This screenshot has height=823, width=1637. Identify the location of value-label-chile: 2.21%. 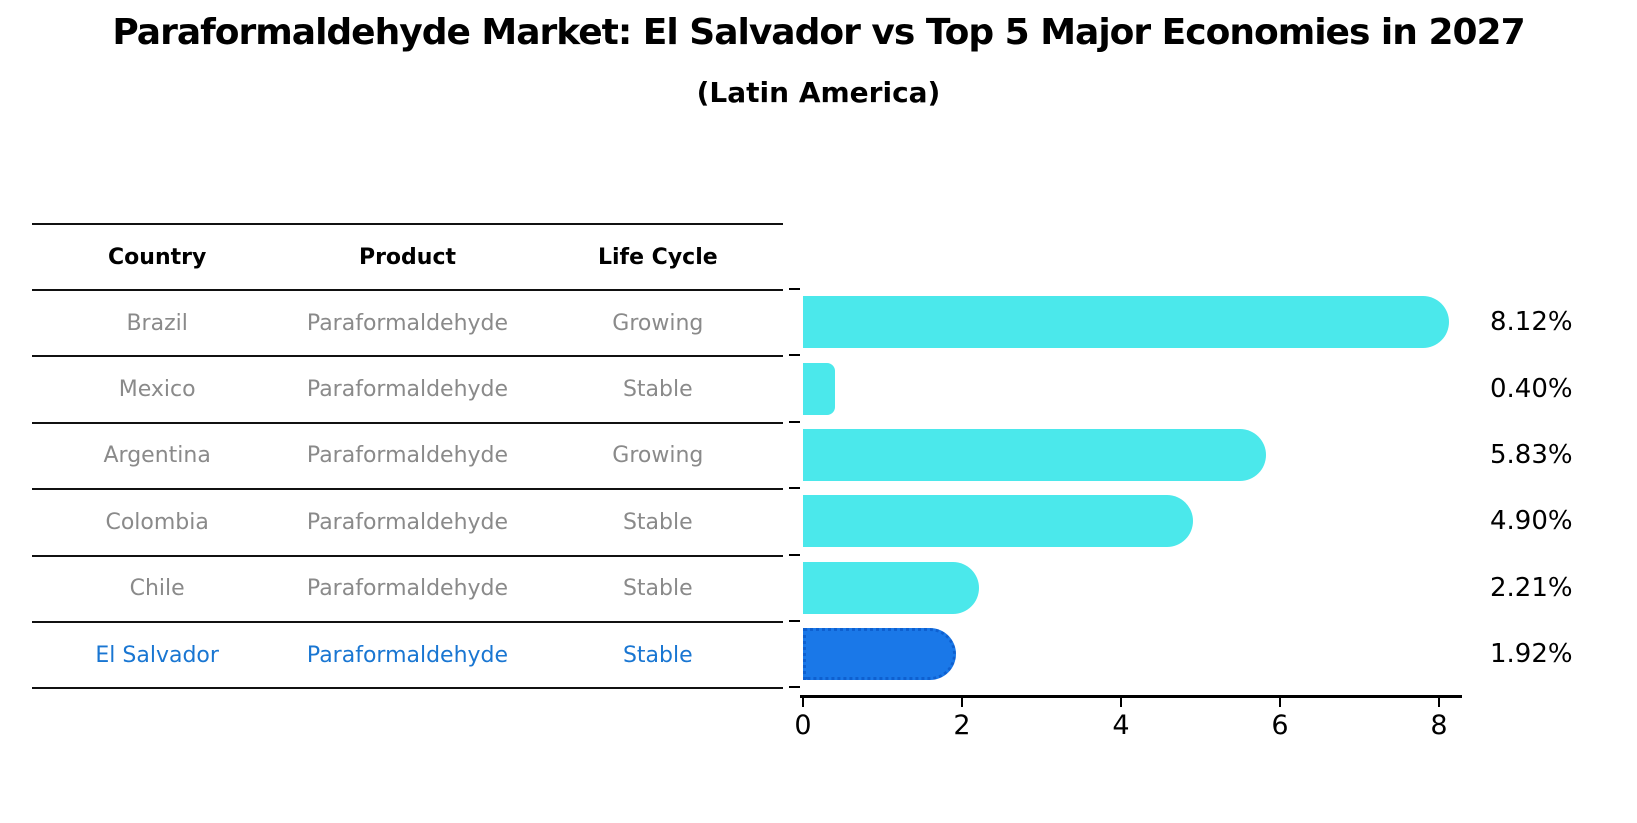
(1531, 587).